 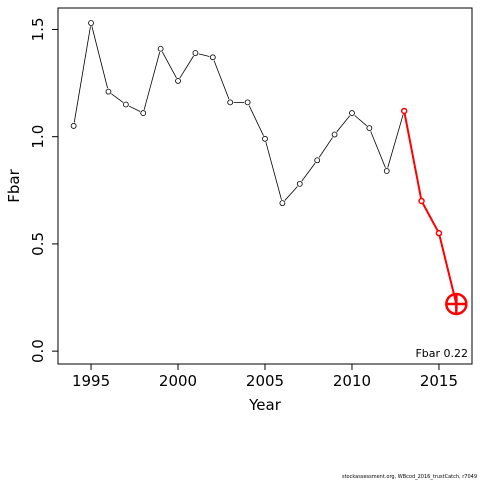 I want to click on y-tick-label: 0.0, so click(x=38, y=351).